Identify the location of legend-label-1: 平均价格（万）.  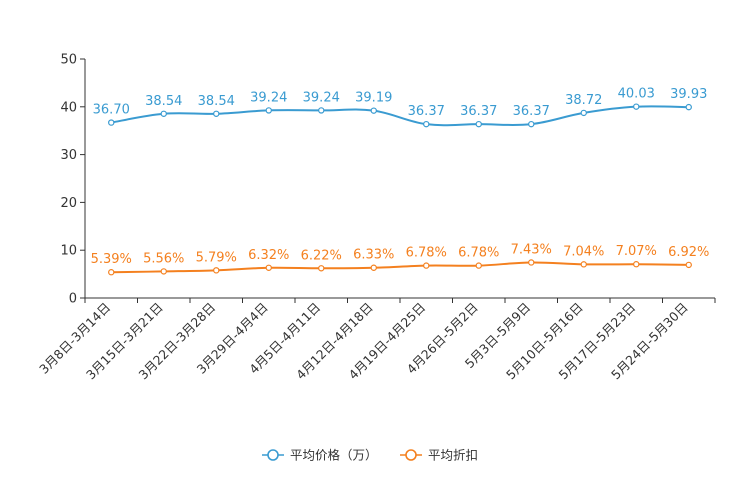
(334, 455).